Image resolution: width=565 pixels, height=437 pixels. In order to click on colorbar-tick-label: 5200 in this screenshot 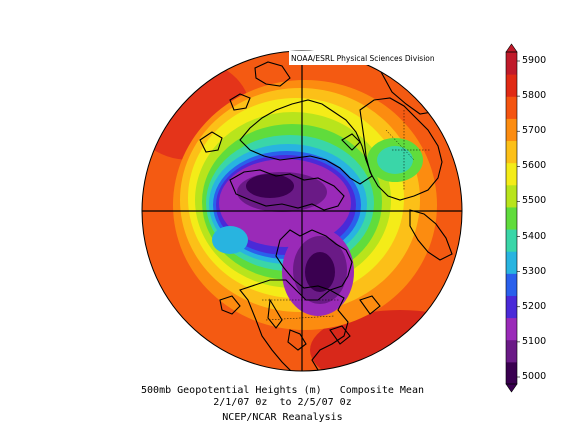, I will do `click(534, 306)`.